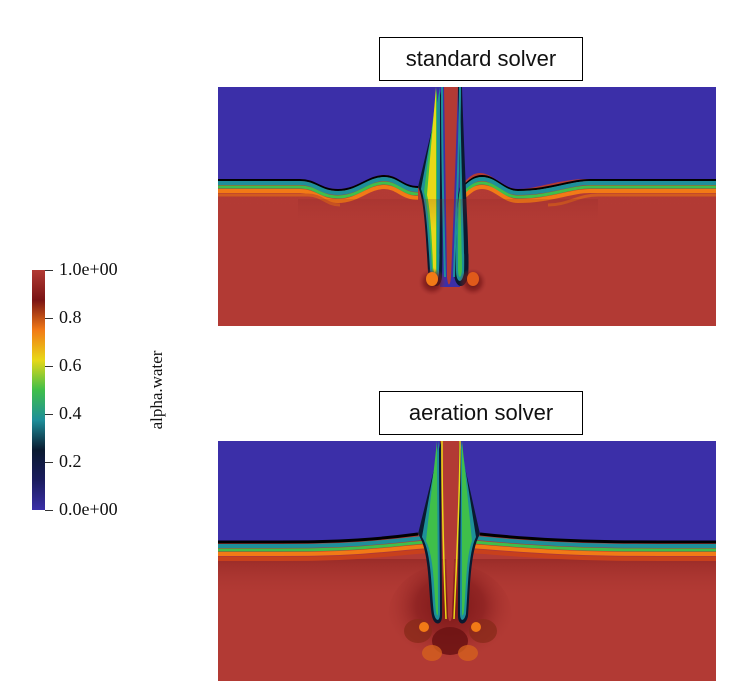 Image resolution: width=731 pixels, height=700 pixels. Describe the element at coordinates (88, 269) in the screenshot. I see `colorbar-tick-label: 1.0e+00` at that location.